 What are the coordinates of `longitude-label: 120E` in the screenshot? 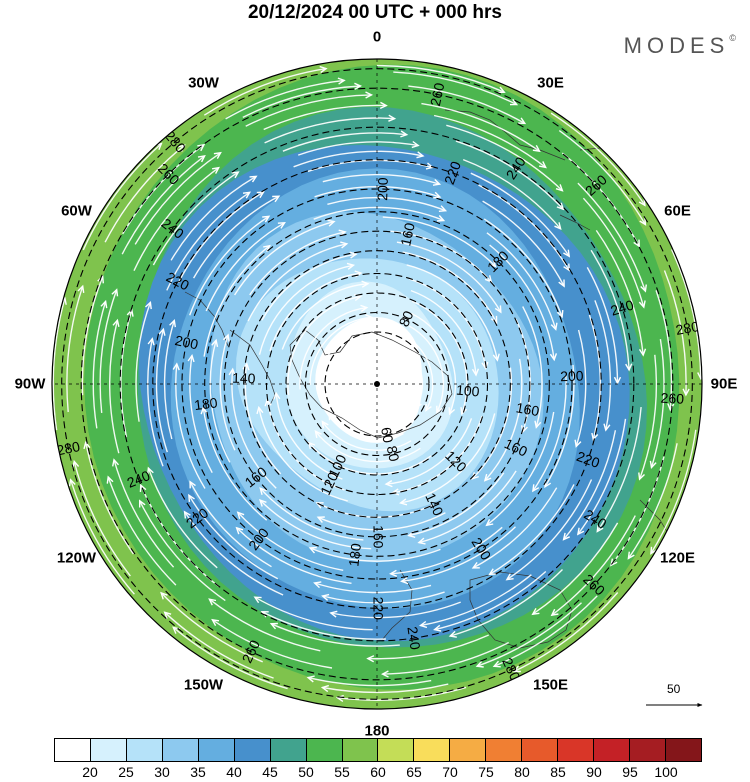 It's located at (677, 557).